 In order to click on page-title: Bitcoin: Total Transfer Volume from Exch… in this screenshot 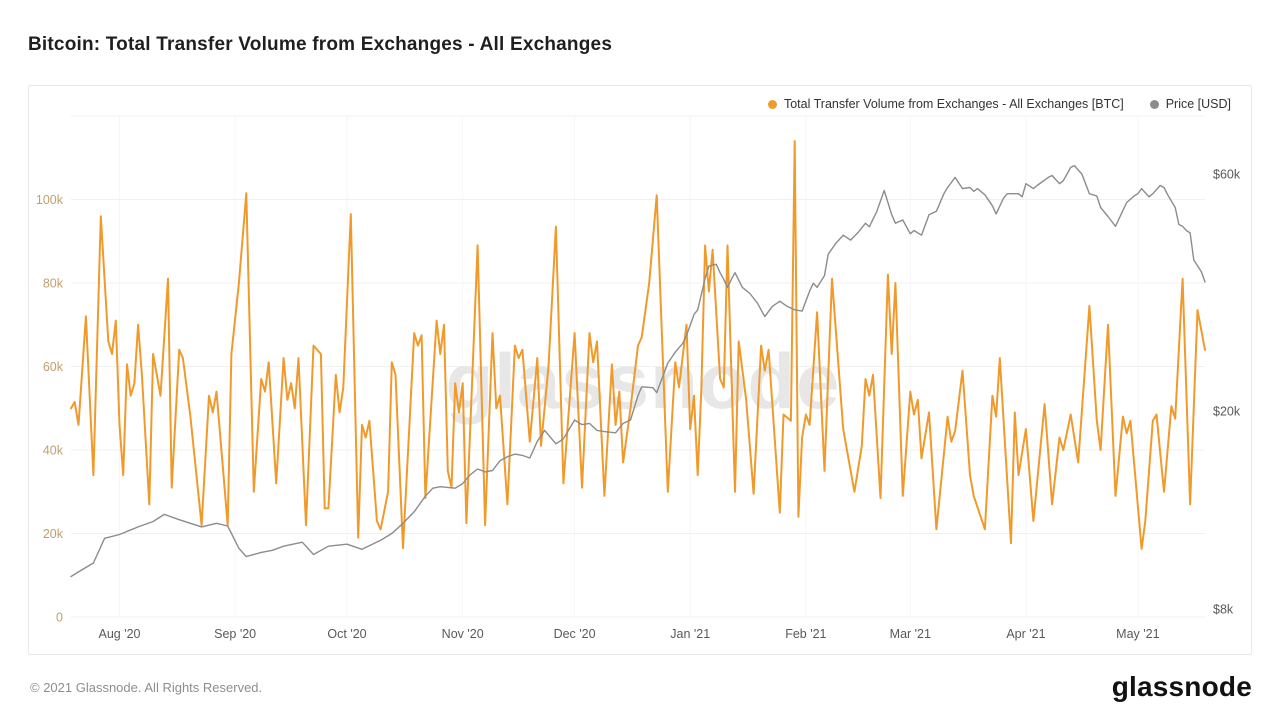, I will do `click(320, 44)`.